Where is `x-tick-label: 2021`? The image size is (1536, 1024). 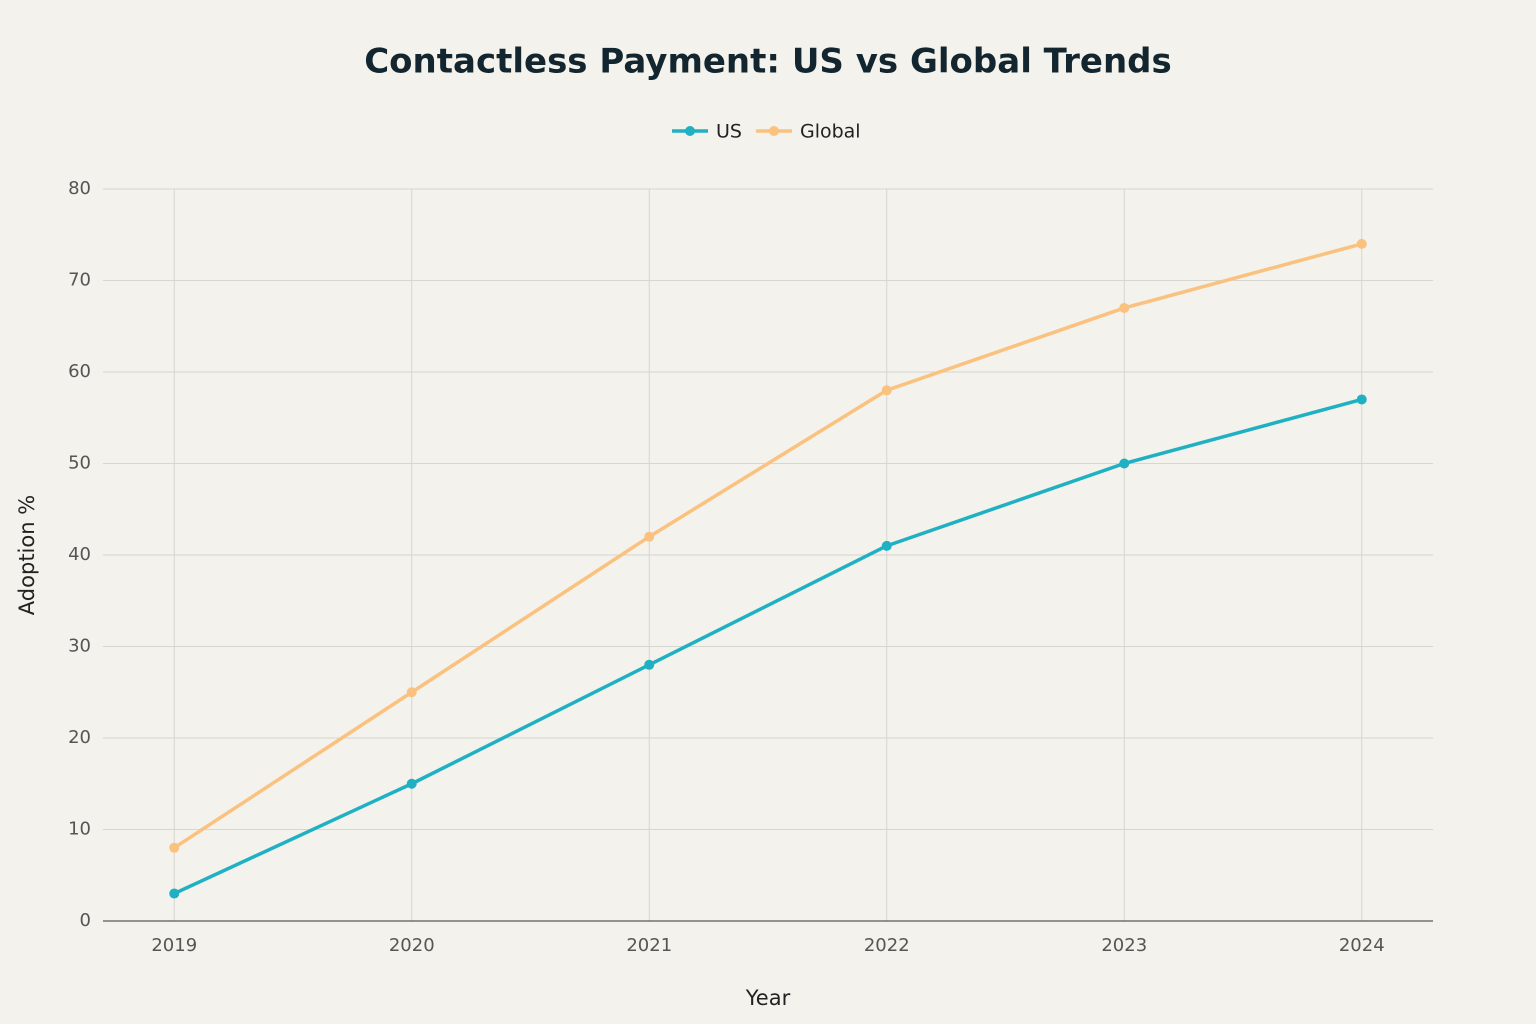
x-tick-label: 2021 is located at coordinates (649, 945).